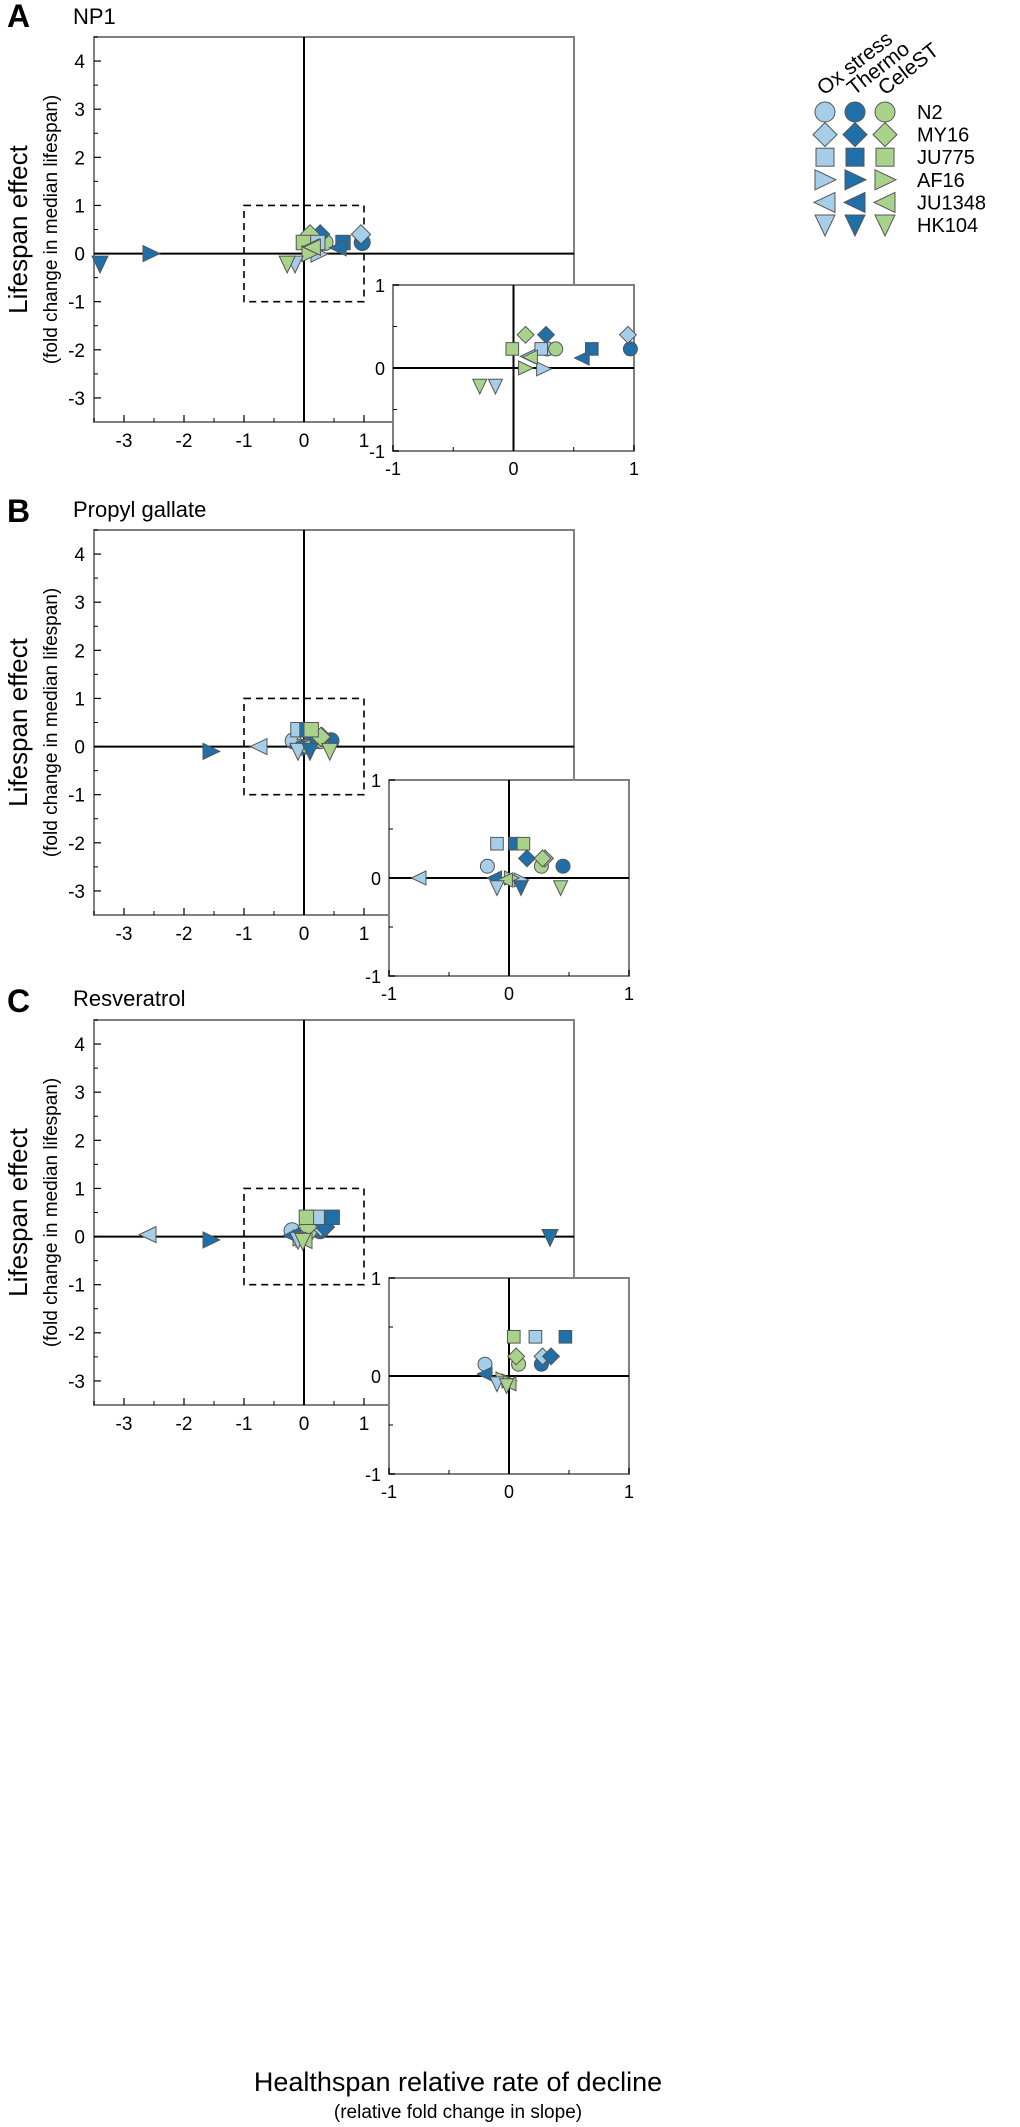 This screenshot has height=2127, width=1020. I want to click on legend-marker-my16-celest, so click(885, 134).